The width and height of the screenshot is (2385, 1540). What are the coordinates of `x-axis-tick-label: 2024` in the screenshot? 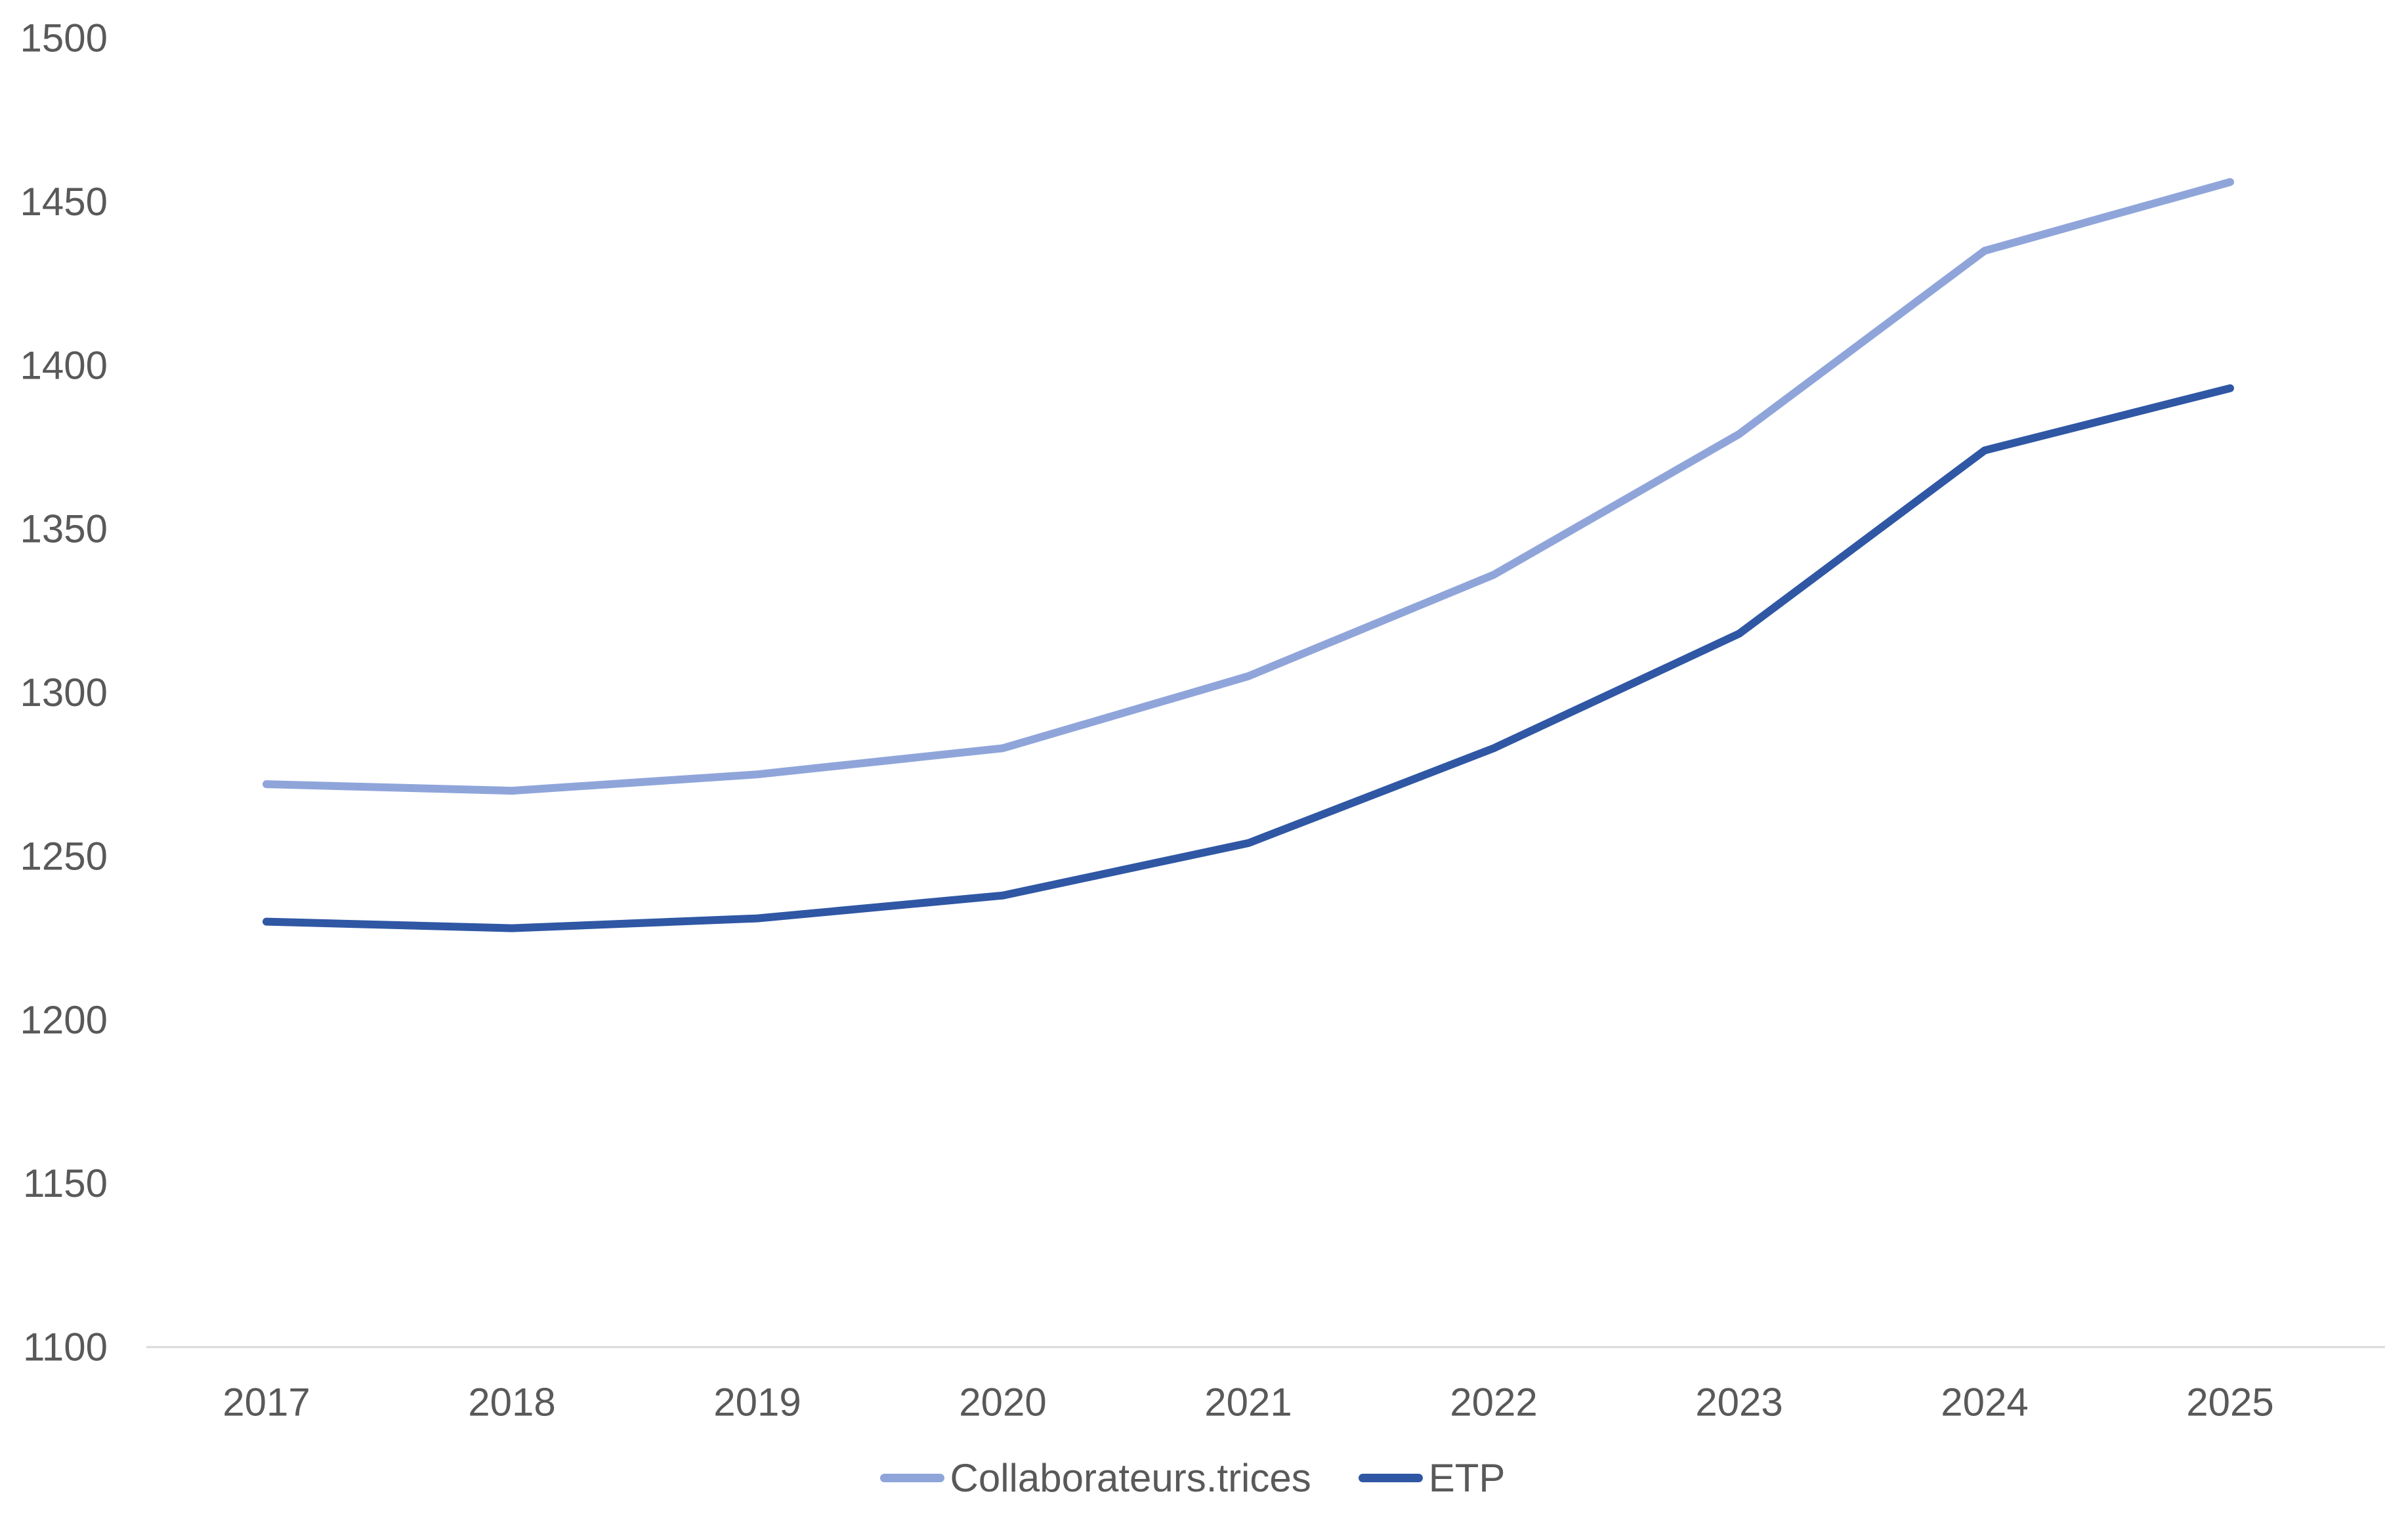 It's located at (1984, 1403).